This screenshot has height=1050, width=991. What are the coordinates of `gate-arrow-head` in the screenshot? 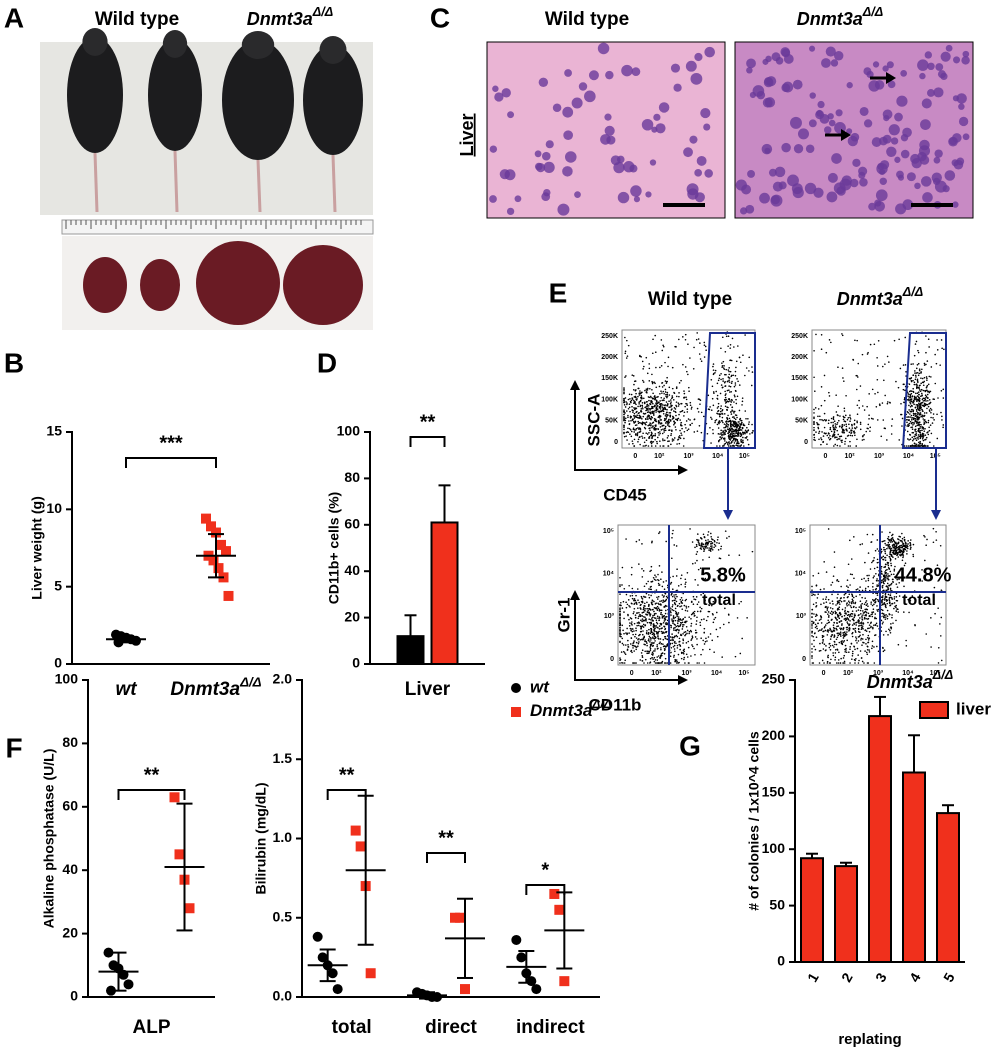 It's located at (728, 515).